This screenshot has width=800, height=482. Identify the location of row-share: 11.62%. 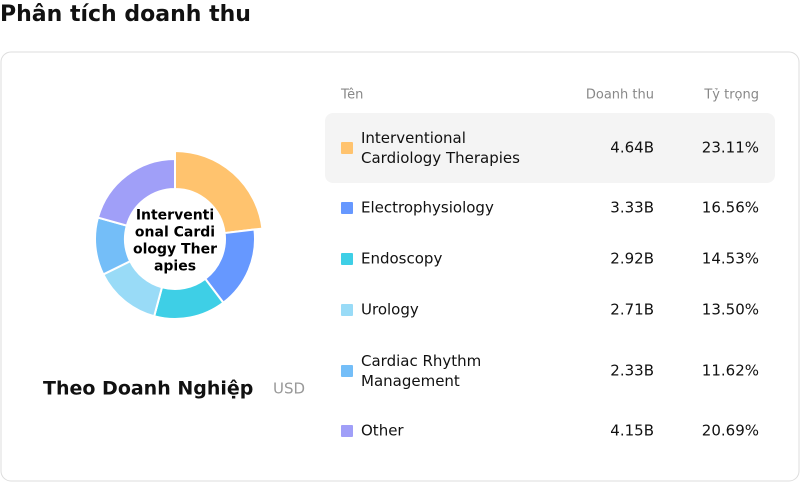
(730, 371).